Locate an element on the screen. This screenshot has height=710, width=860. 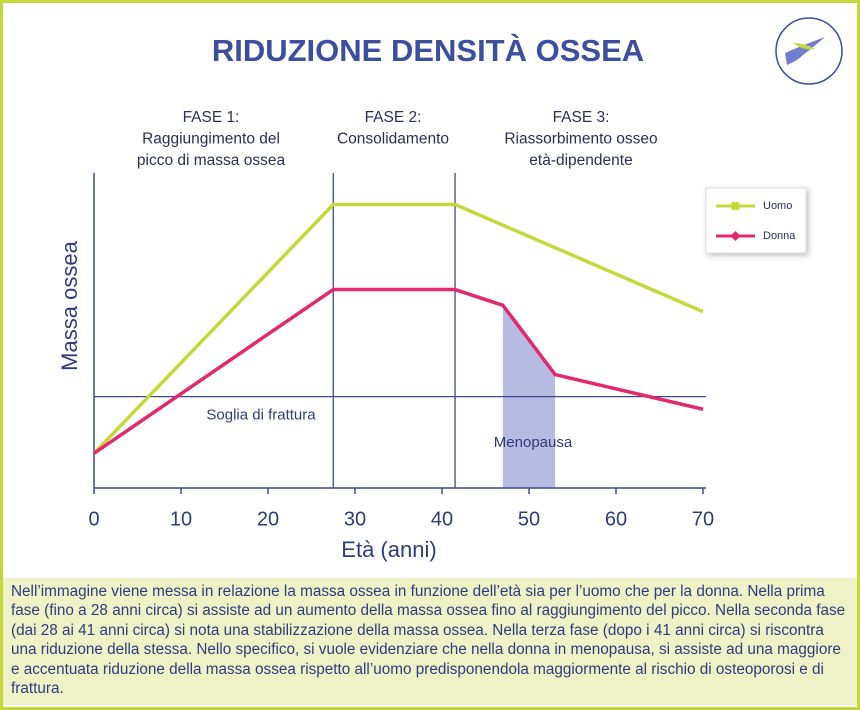
logo is located at coordinates (809, 51).